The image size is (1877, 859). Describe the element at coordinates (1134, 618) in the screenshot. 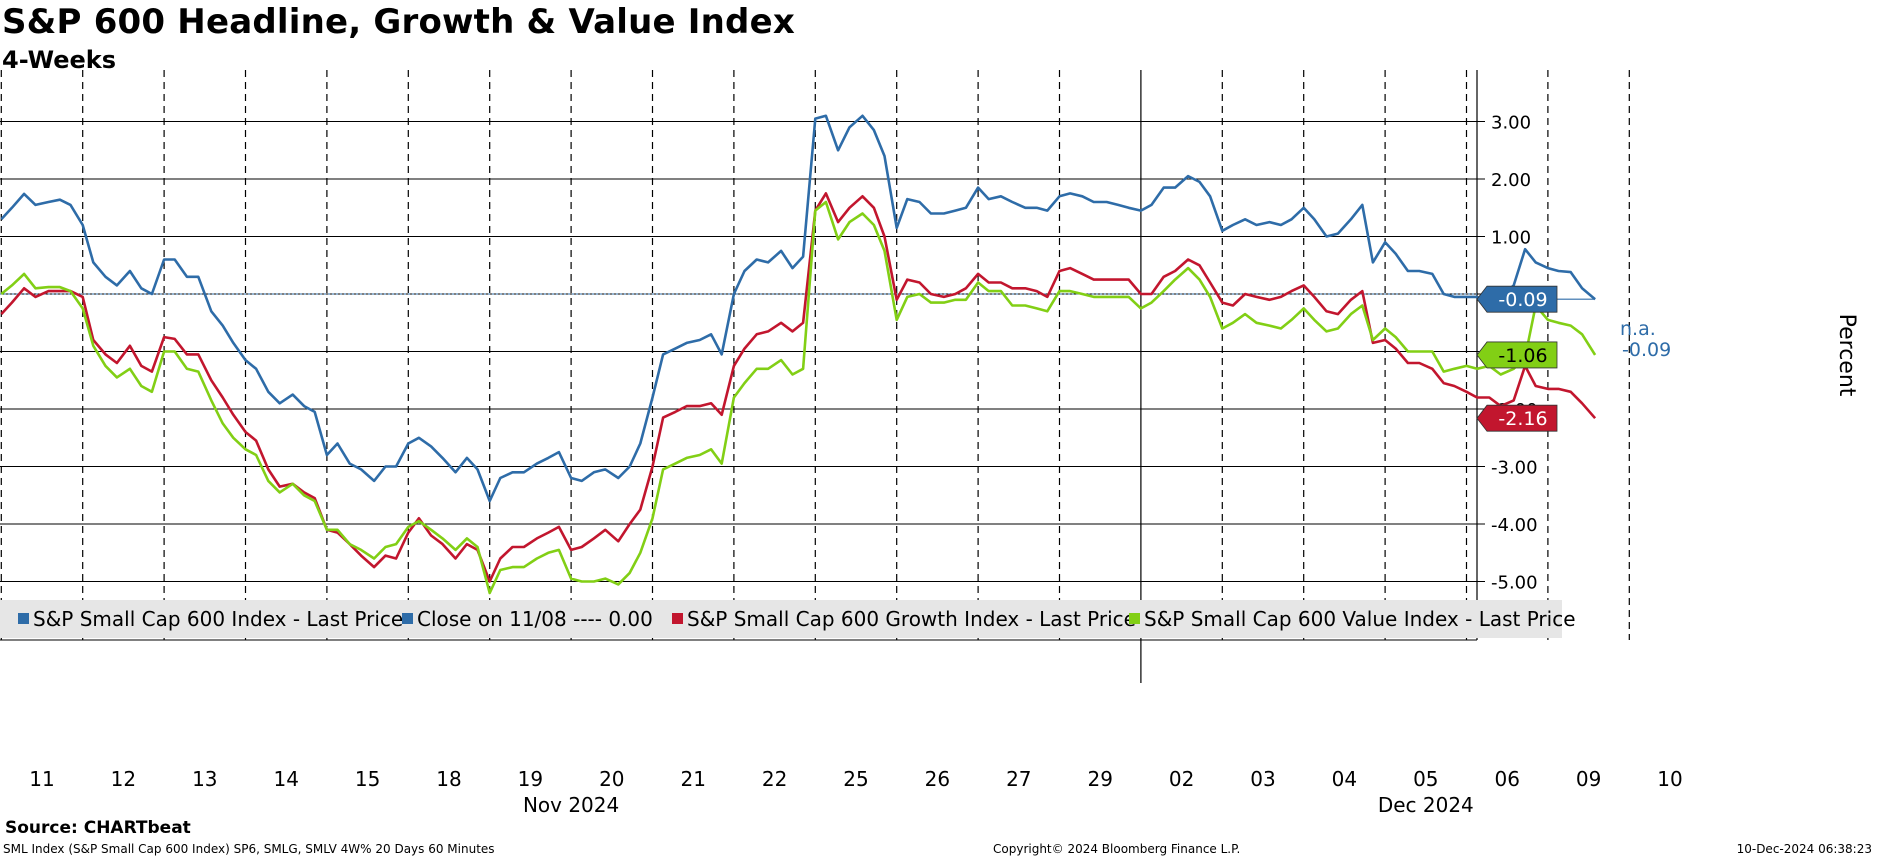

I see `legend-swatch-value` at that location.